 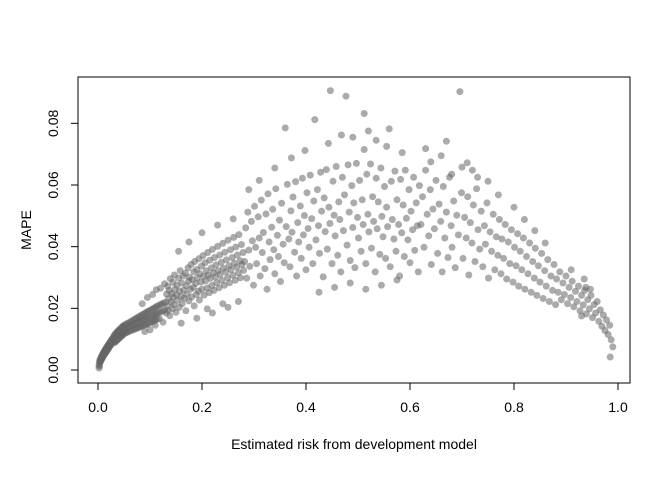 I want to click on y-tick-label: 0.02, so click(x=53, y=307).